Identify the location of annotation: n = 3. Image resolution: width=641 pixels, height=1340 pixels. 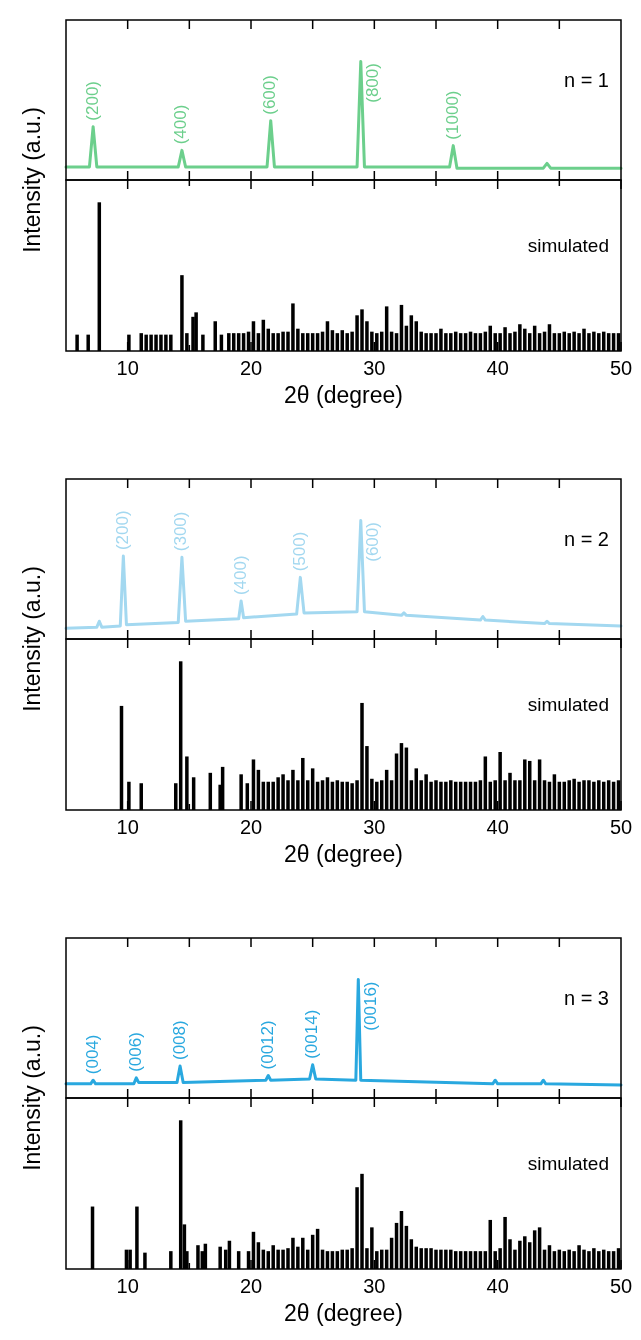
(586, 998).